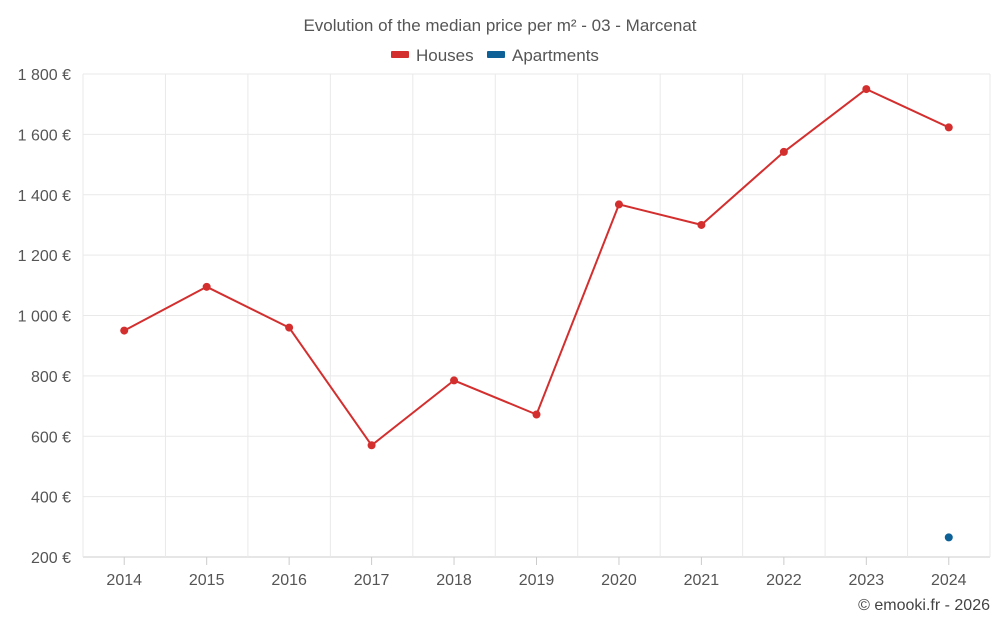  Describe the element at coordinates (702, 580) in the screenshot. I see `x-tick-label: 2021` at that location.